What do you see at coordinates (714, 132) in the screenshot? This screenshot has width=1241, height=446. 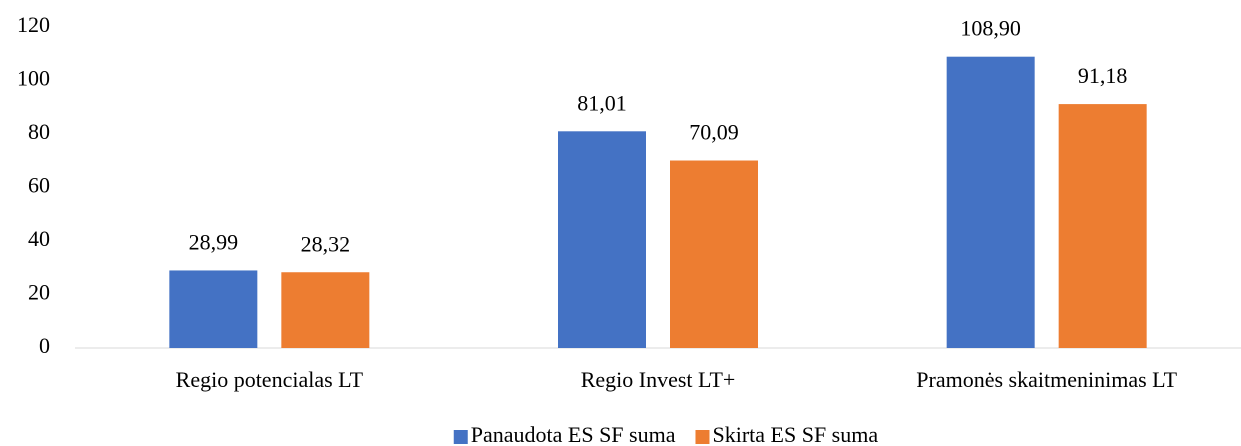 I see `data-label: 70,09` at bounding box center [714, 132].